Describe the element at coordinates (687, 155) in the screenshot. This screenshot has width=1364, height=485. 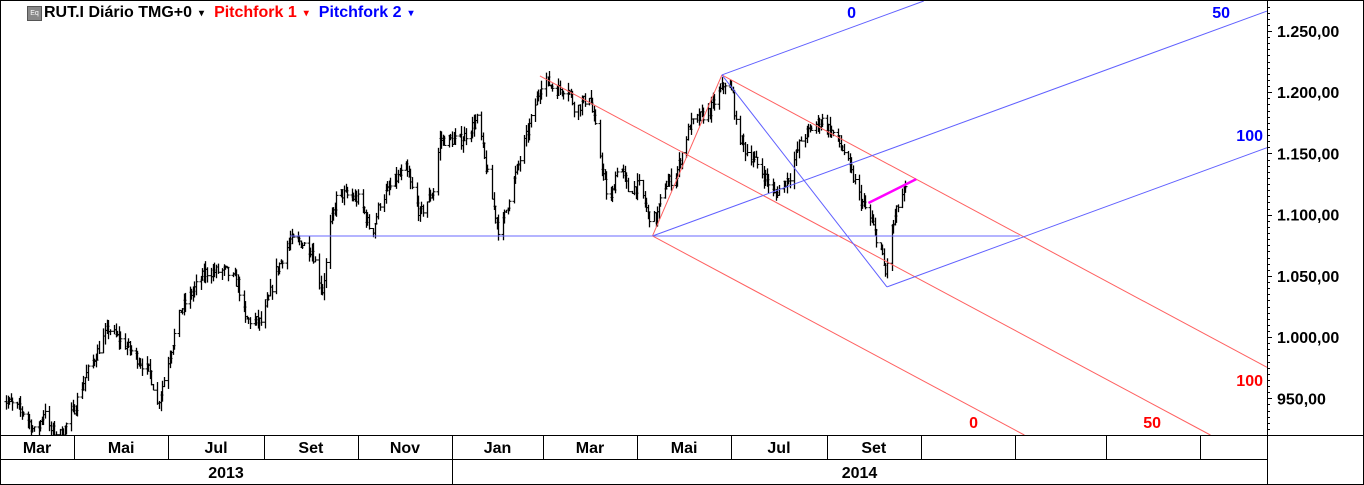
I see `pitchfork1-handle-line` at that location.